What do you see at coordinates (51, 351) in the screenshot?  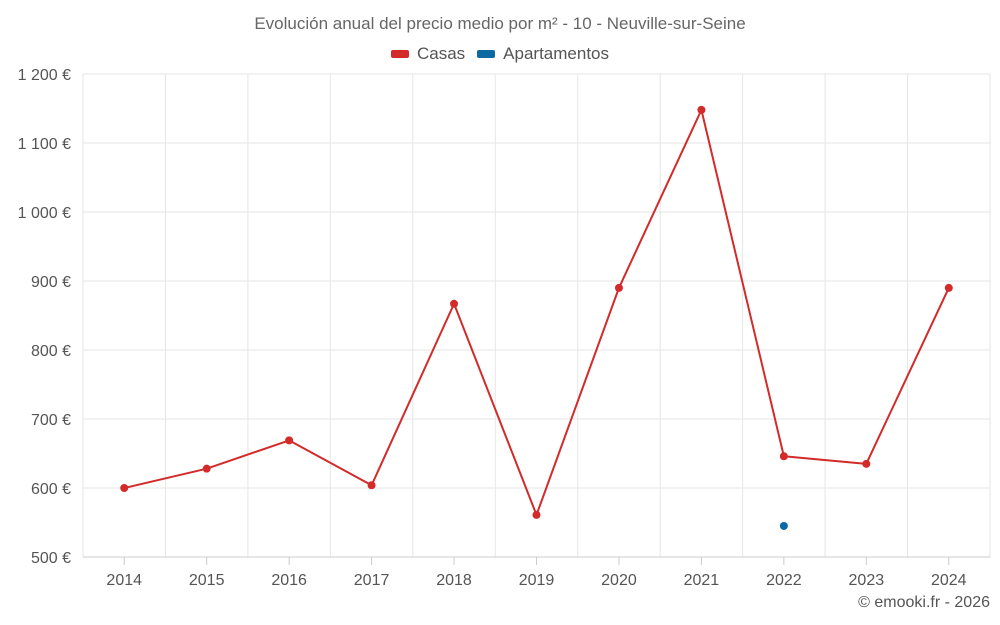 I see `y-tick-label: 800 €` at bounding box center [51, 351].